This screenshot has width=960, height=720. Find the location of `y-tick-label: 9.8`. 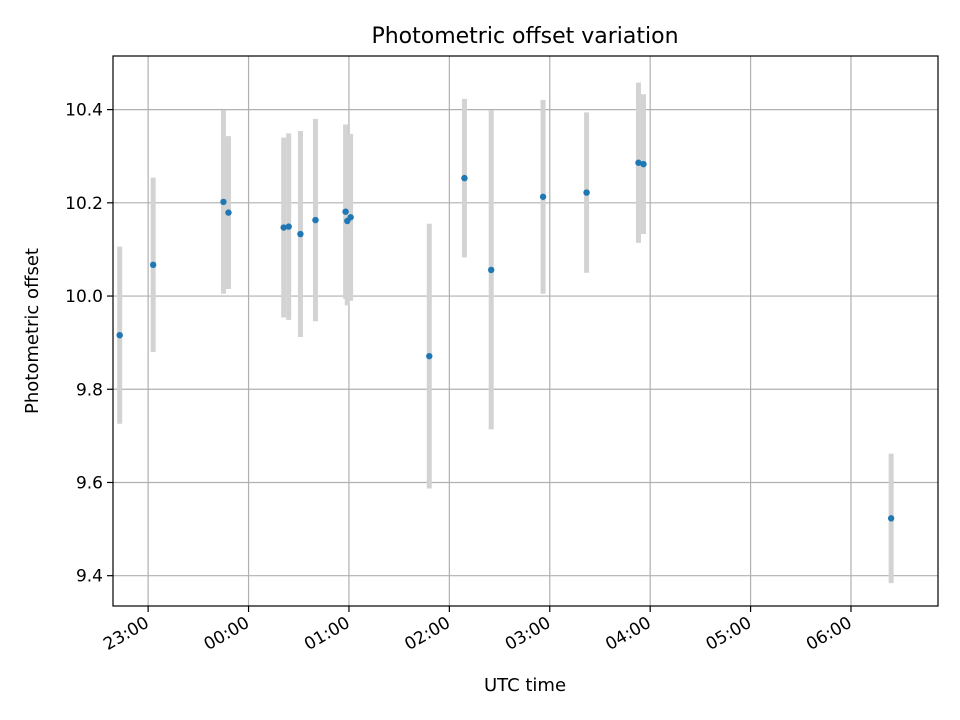

y-tick-label: 9.8 is located at coordinates (89, 390).